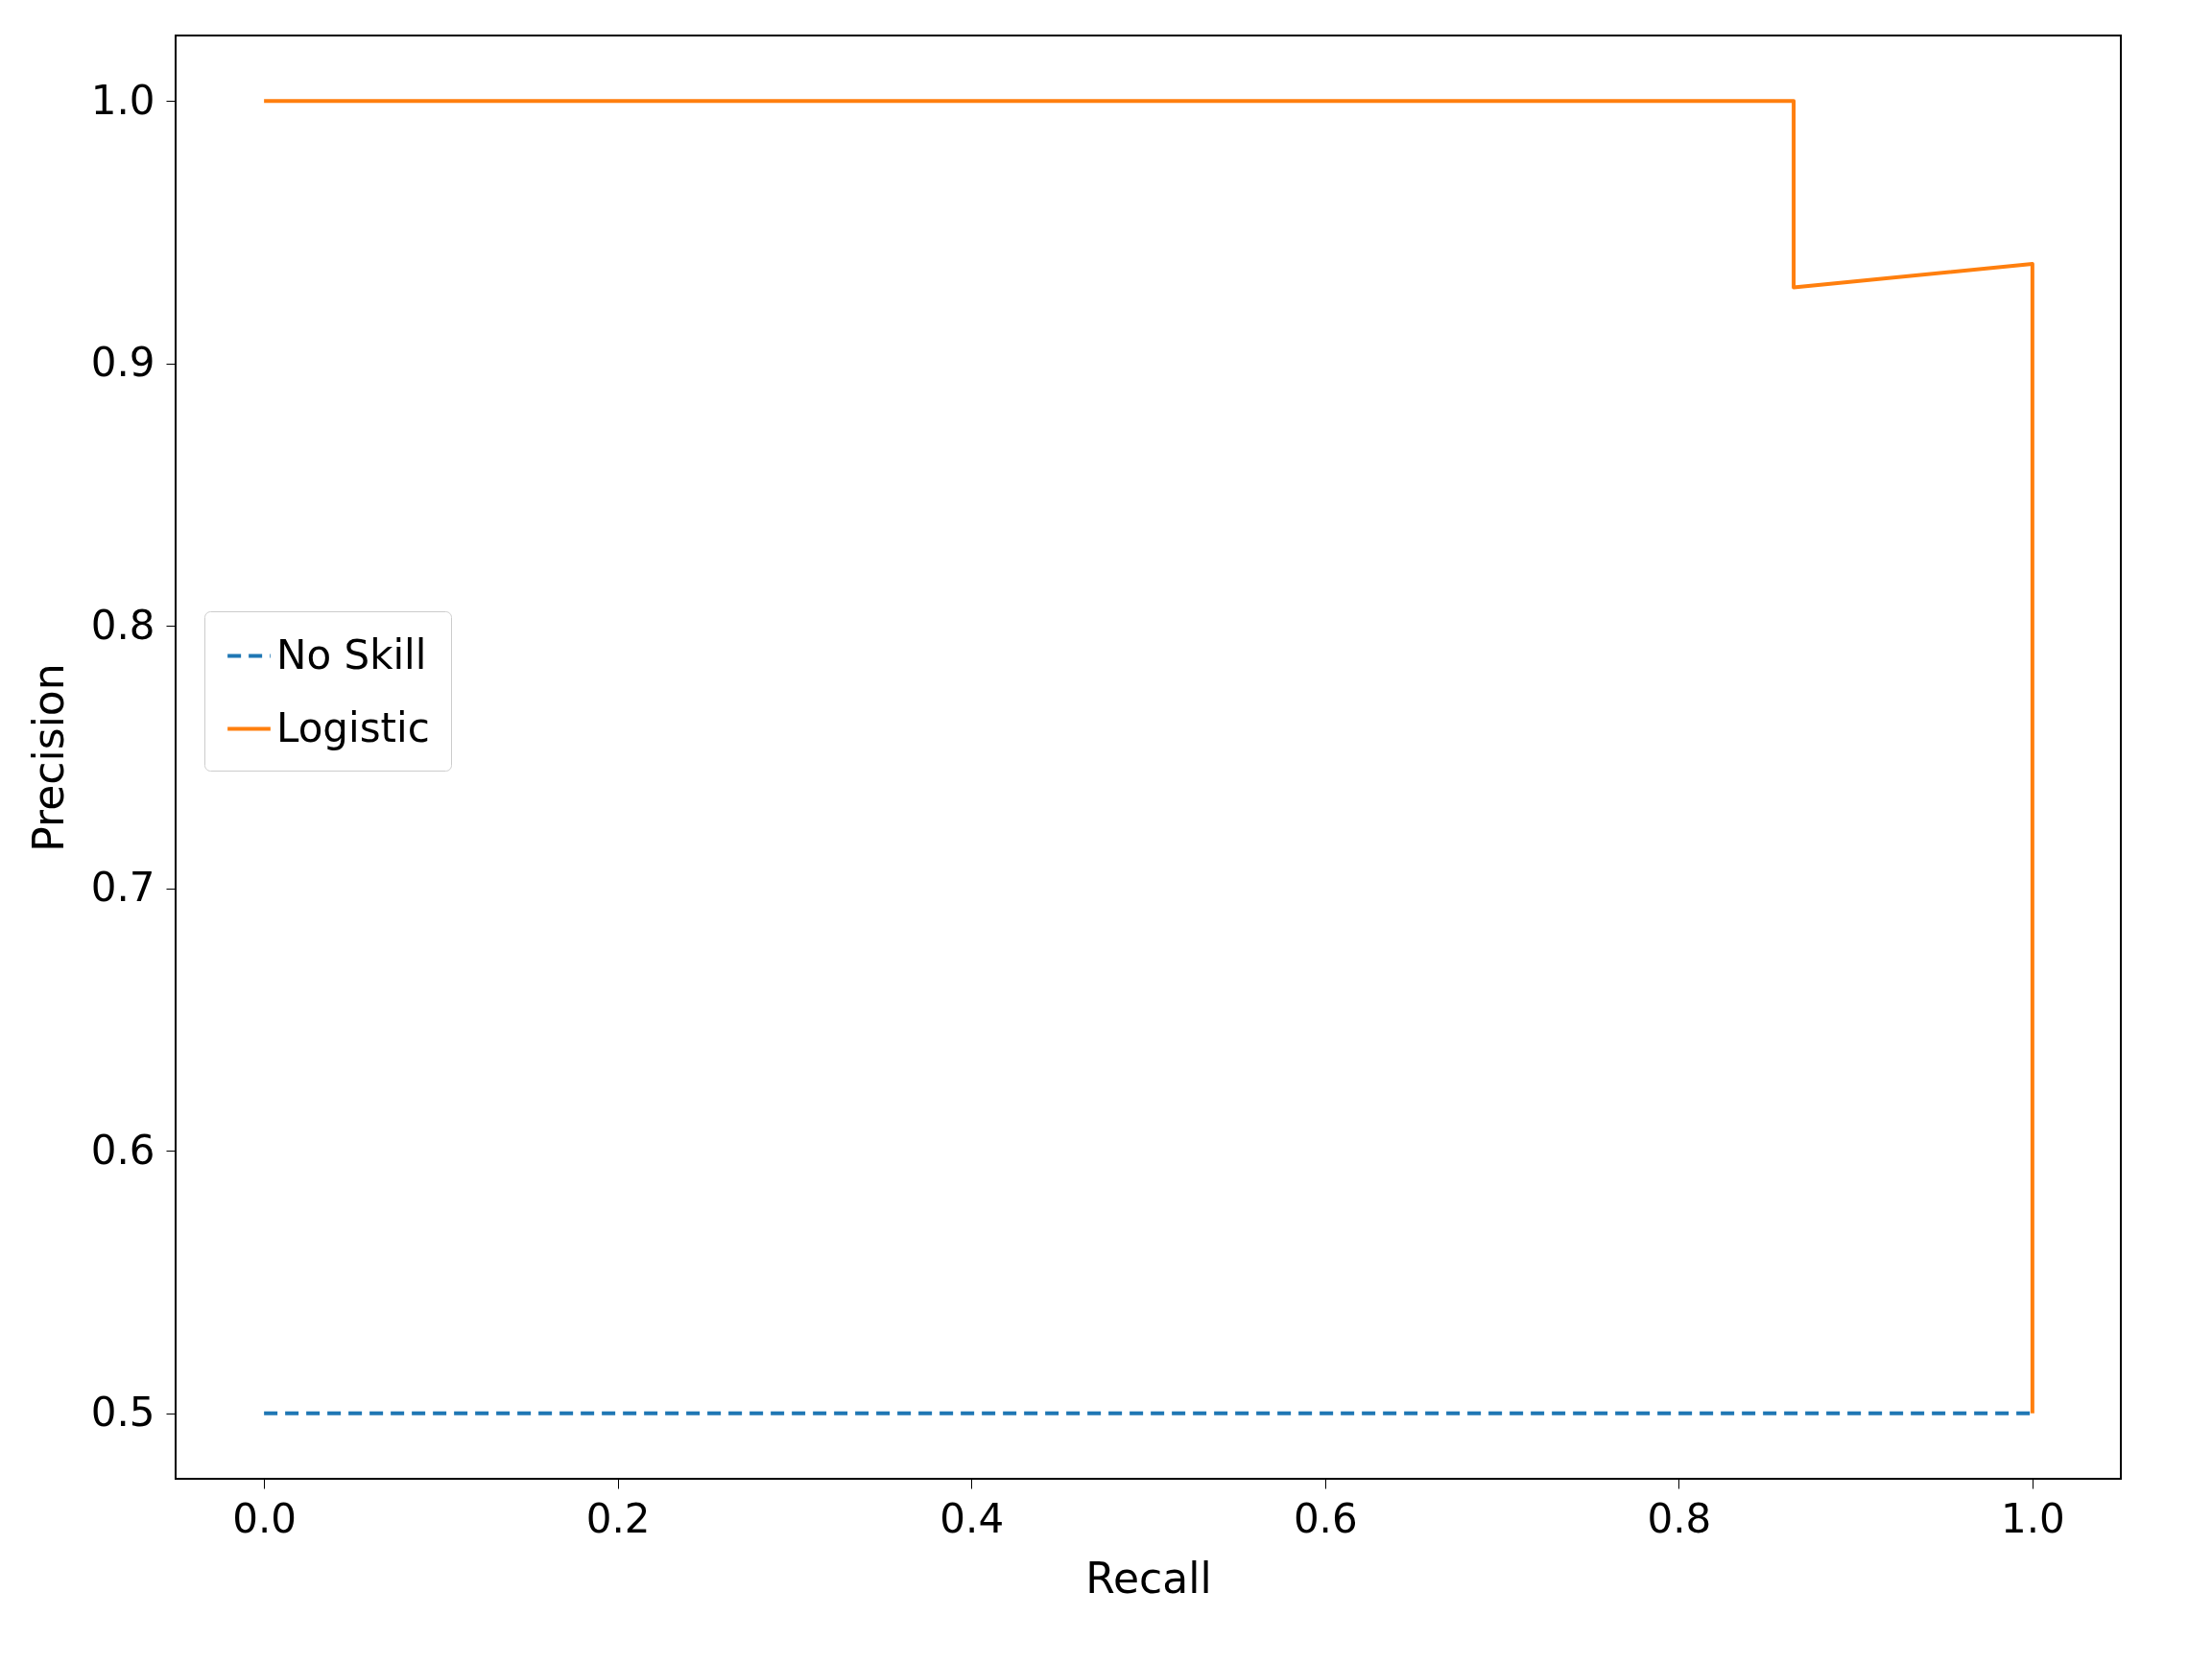 This screenshot has height=1664, width=2212. Describe the element at coordinates (972, 1518) in the screenshot. I see `x-tick-label: 0.4` at that location.